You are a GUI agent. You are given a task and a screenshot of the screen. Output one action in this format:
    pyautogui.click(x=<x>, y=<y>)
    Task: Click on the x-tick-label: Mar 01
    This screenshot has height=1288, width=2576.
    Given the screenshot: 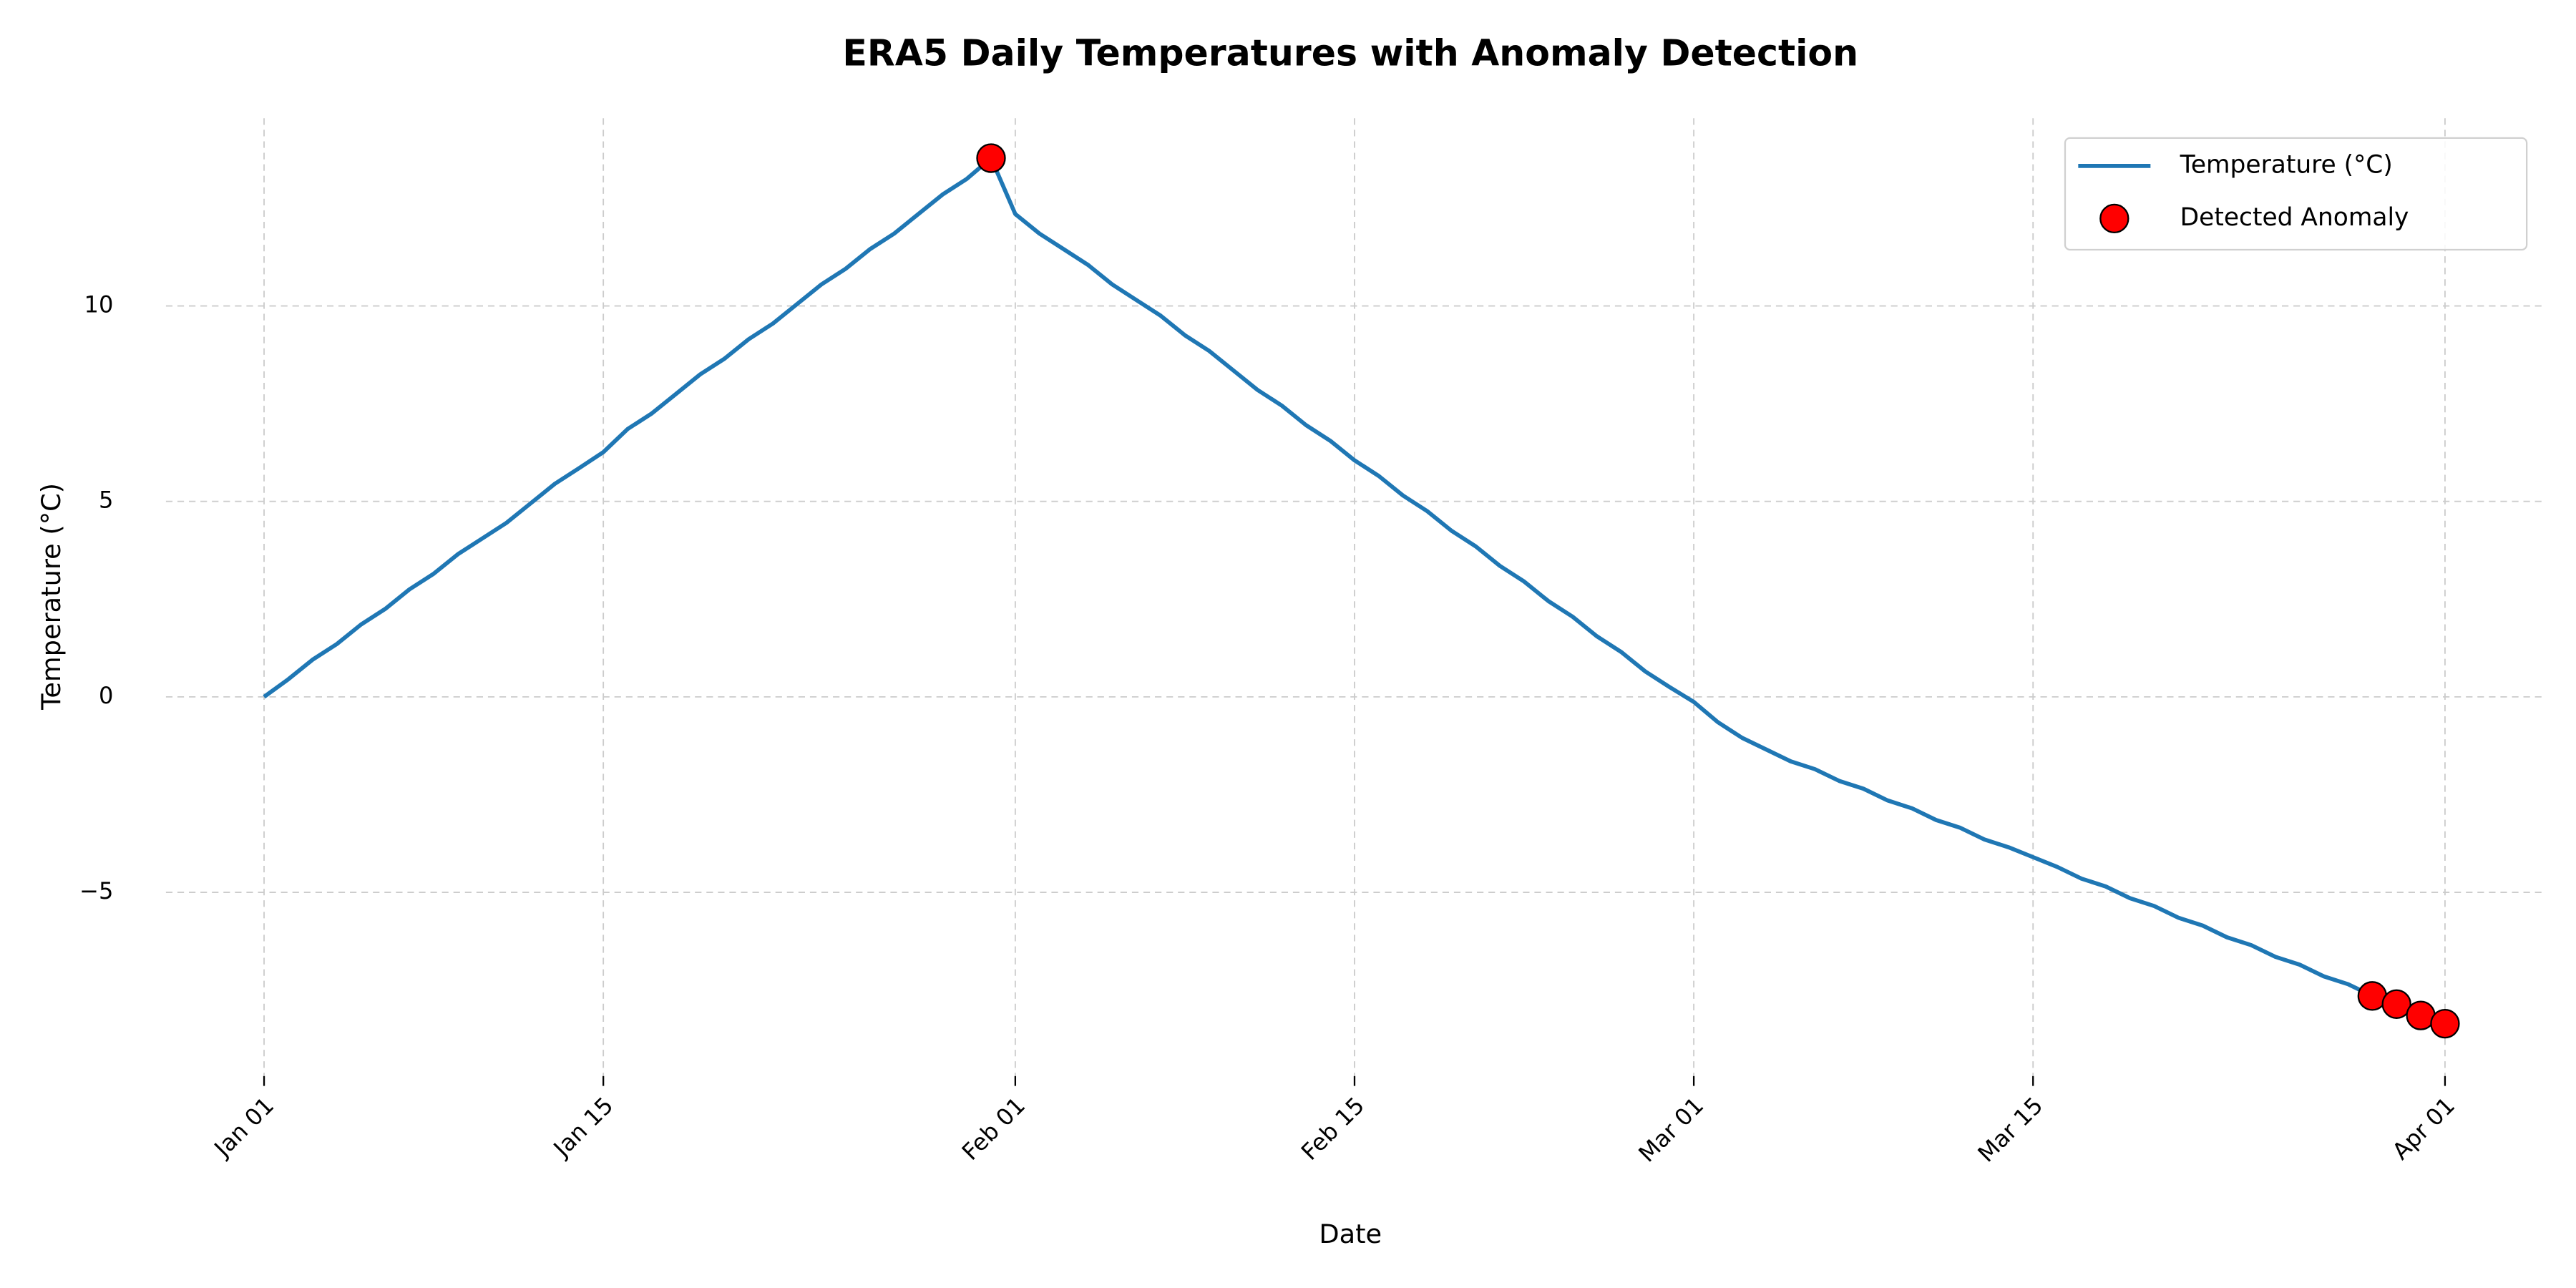 What is the action you would take?
    pyautogui.click(x=1671, y=1130)
    